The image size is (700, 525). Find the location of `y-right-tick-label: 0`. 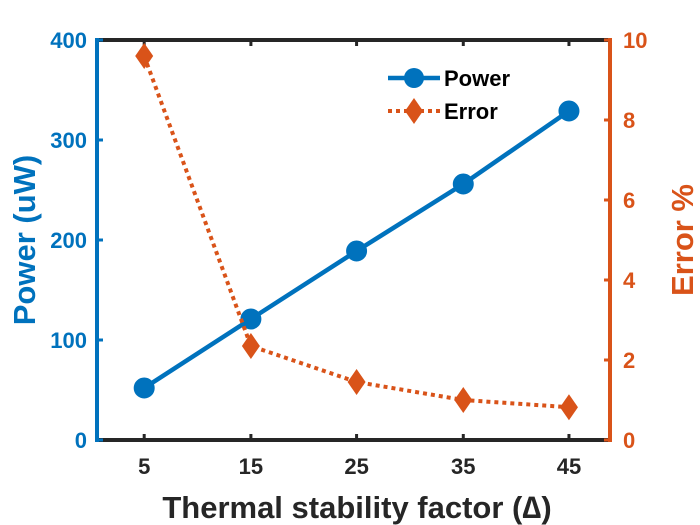

y-right-tick-label: 0 is located at coordinates (629, 440).